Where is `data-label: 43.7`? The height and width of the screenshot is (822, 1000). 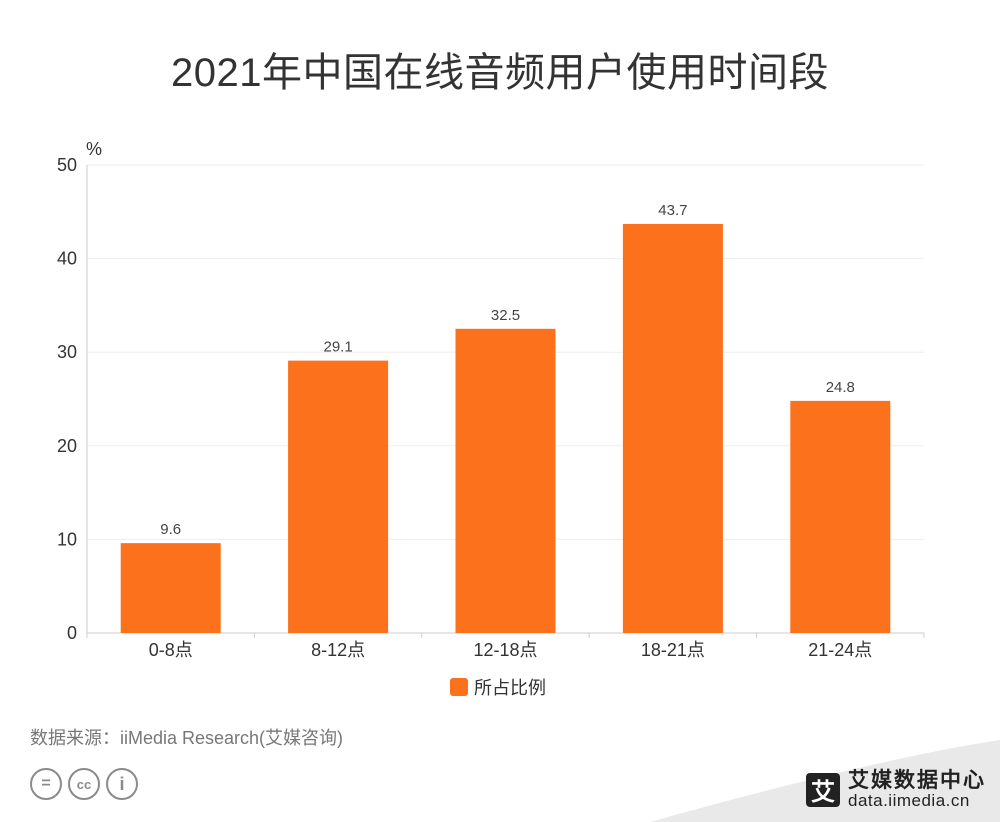
data-label: 43.7 is located at coordinates (672, 210).